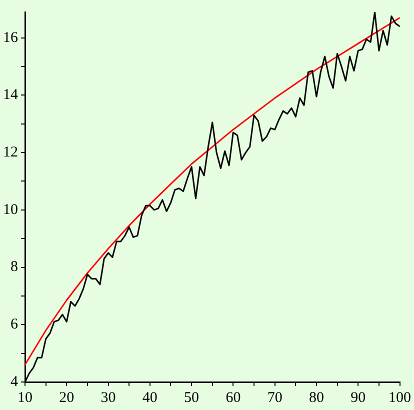 Image resolution: width=414 pixels, height=410 pixels. I want to click on y-tick-label: 12, so click(10, 152).